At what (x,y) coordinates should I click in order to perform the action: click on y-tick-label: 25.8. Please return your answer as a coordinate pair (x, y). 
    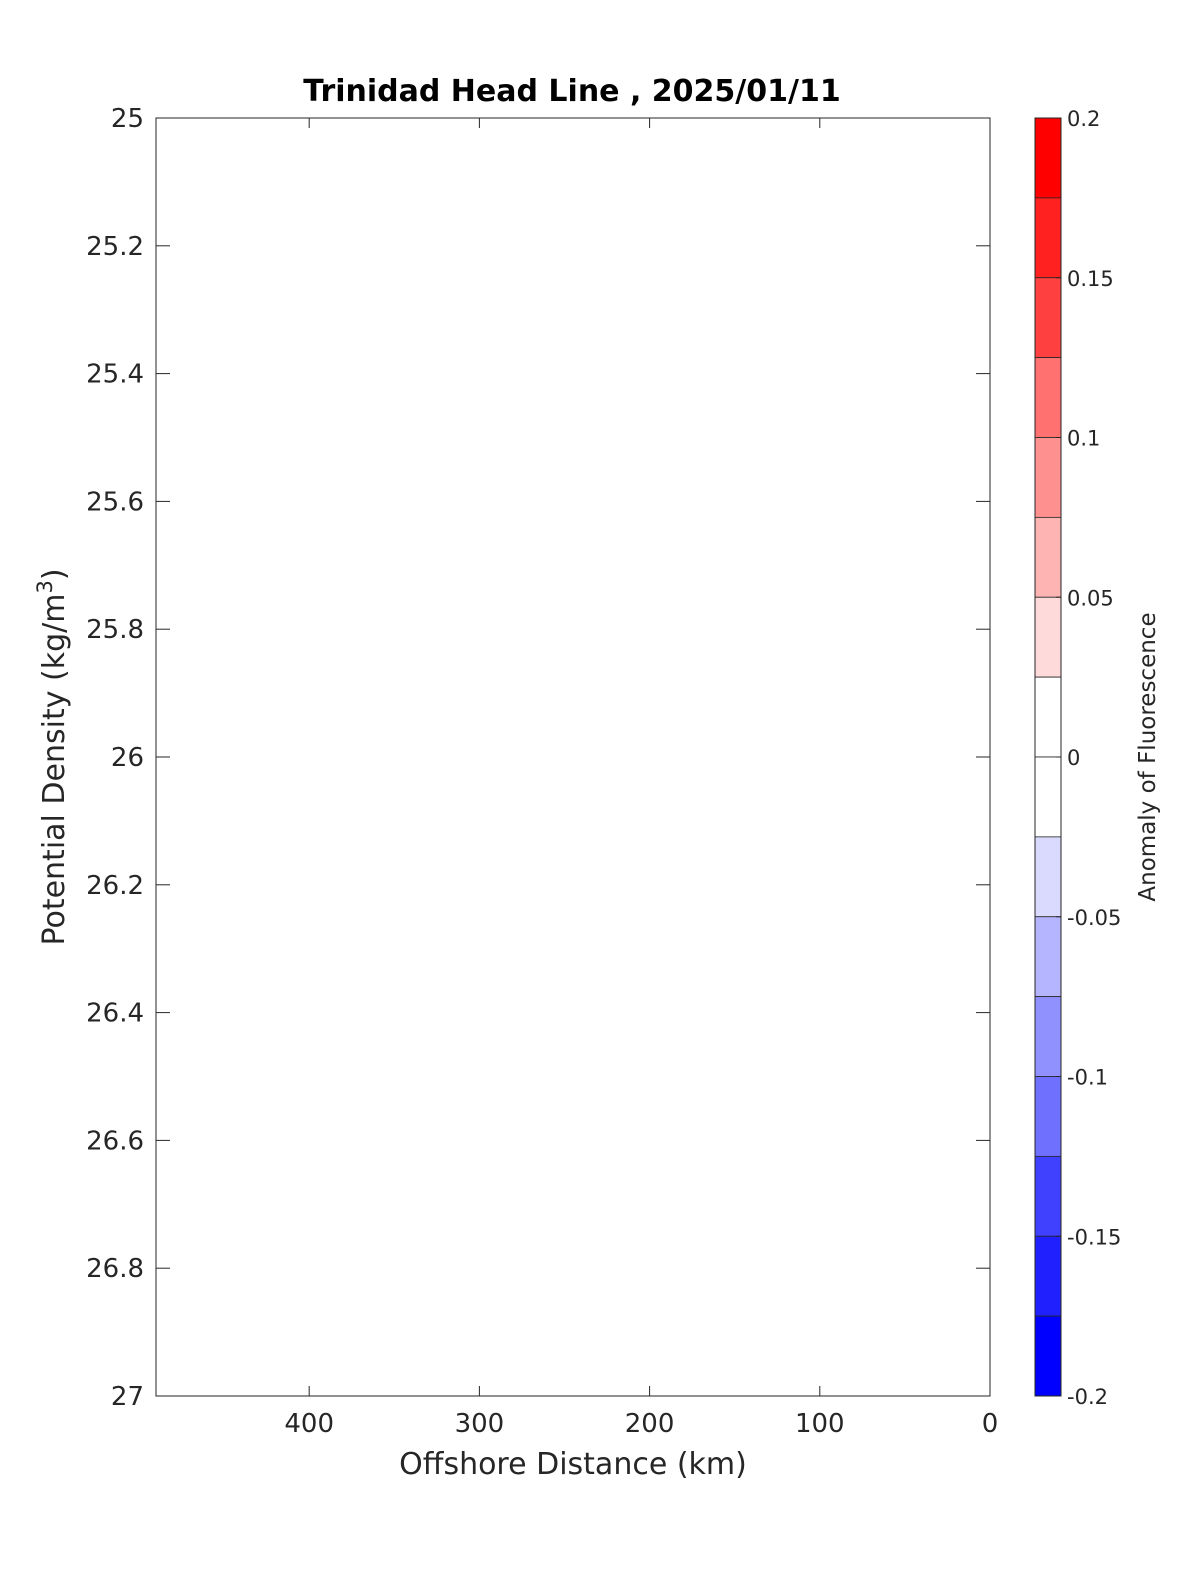
    Looking at the image, I should click on (115, 630).